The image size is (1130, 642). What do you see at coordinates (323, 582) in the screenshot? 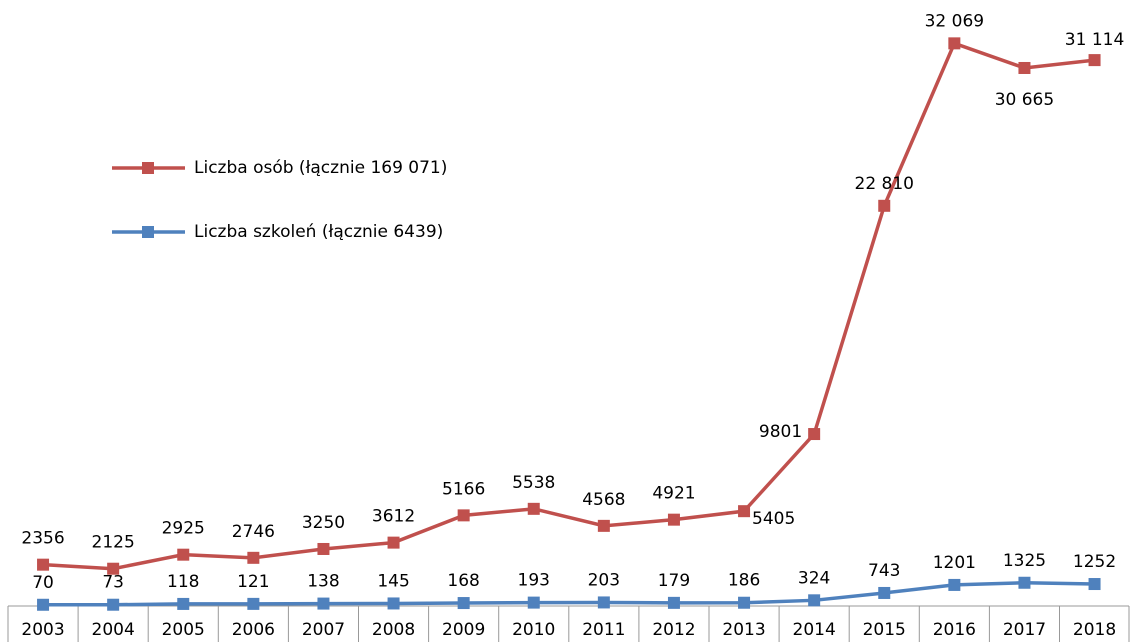
I see `data-label: 138` at bounding box center [323, 582].